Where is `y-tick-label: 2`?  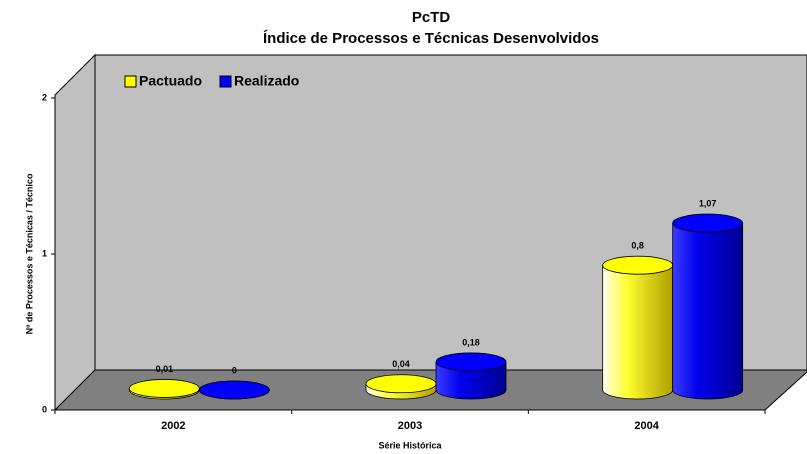 y-tick-label: 2 is located at coordinates (44, 97).